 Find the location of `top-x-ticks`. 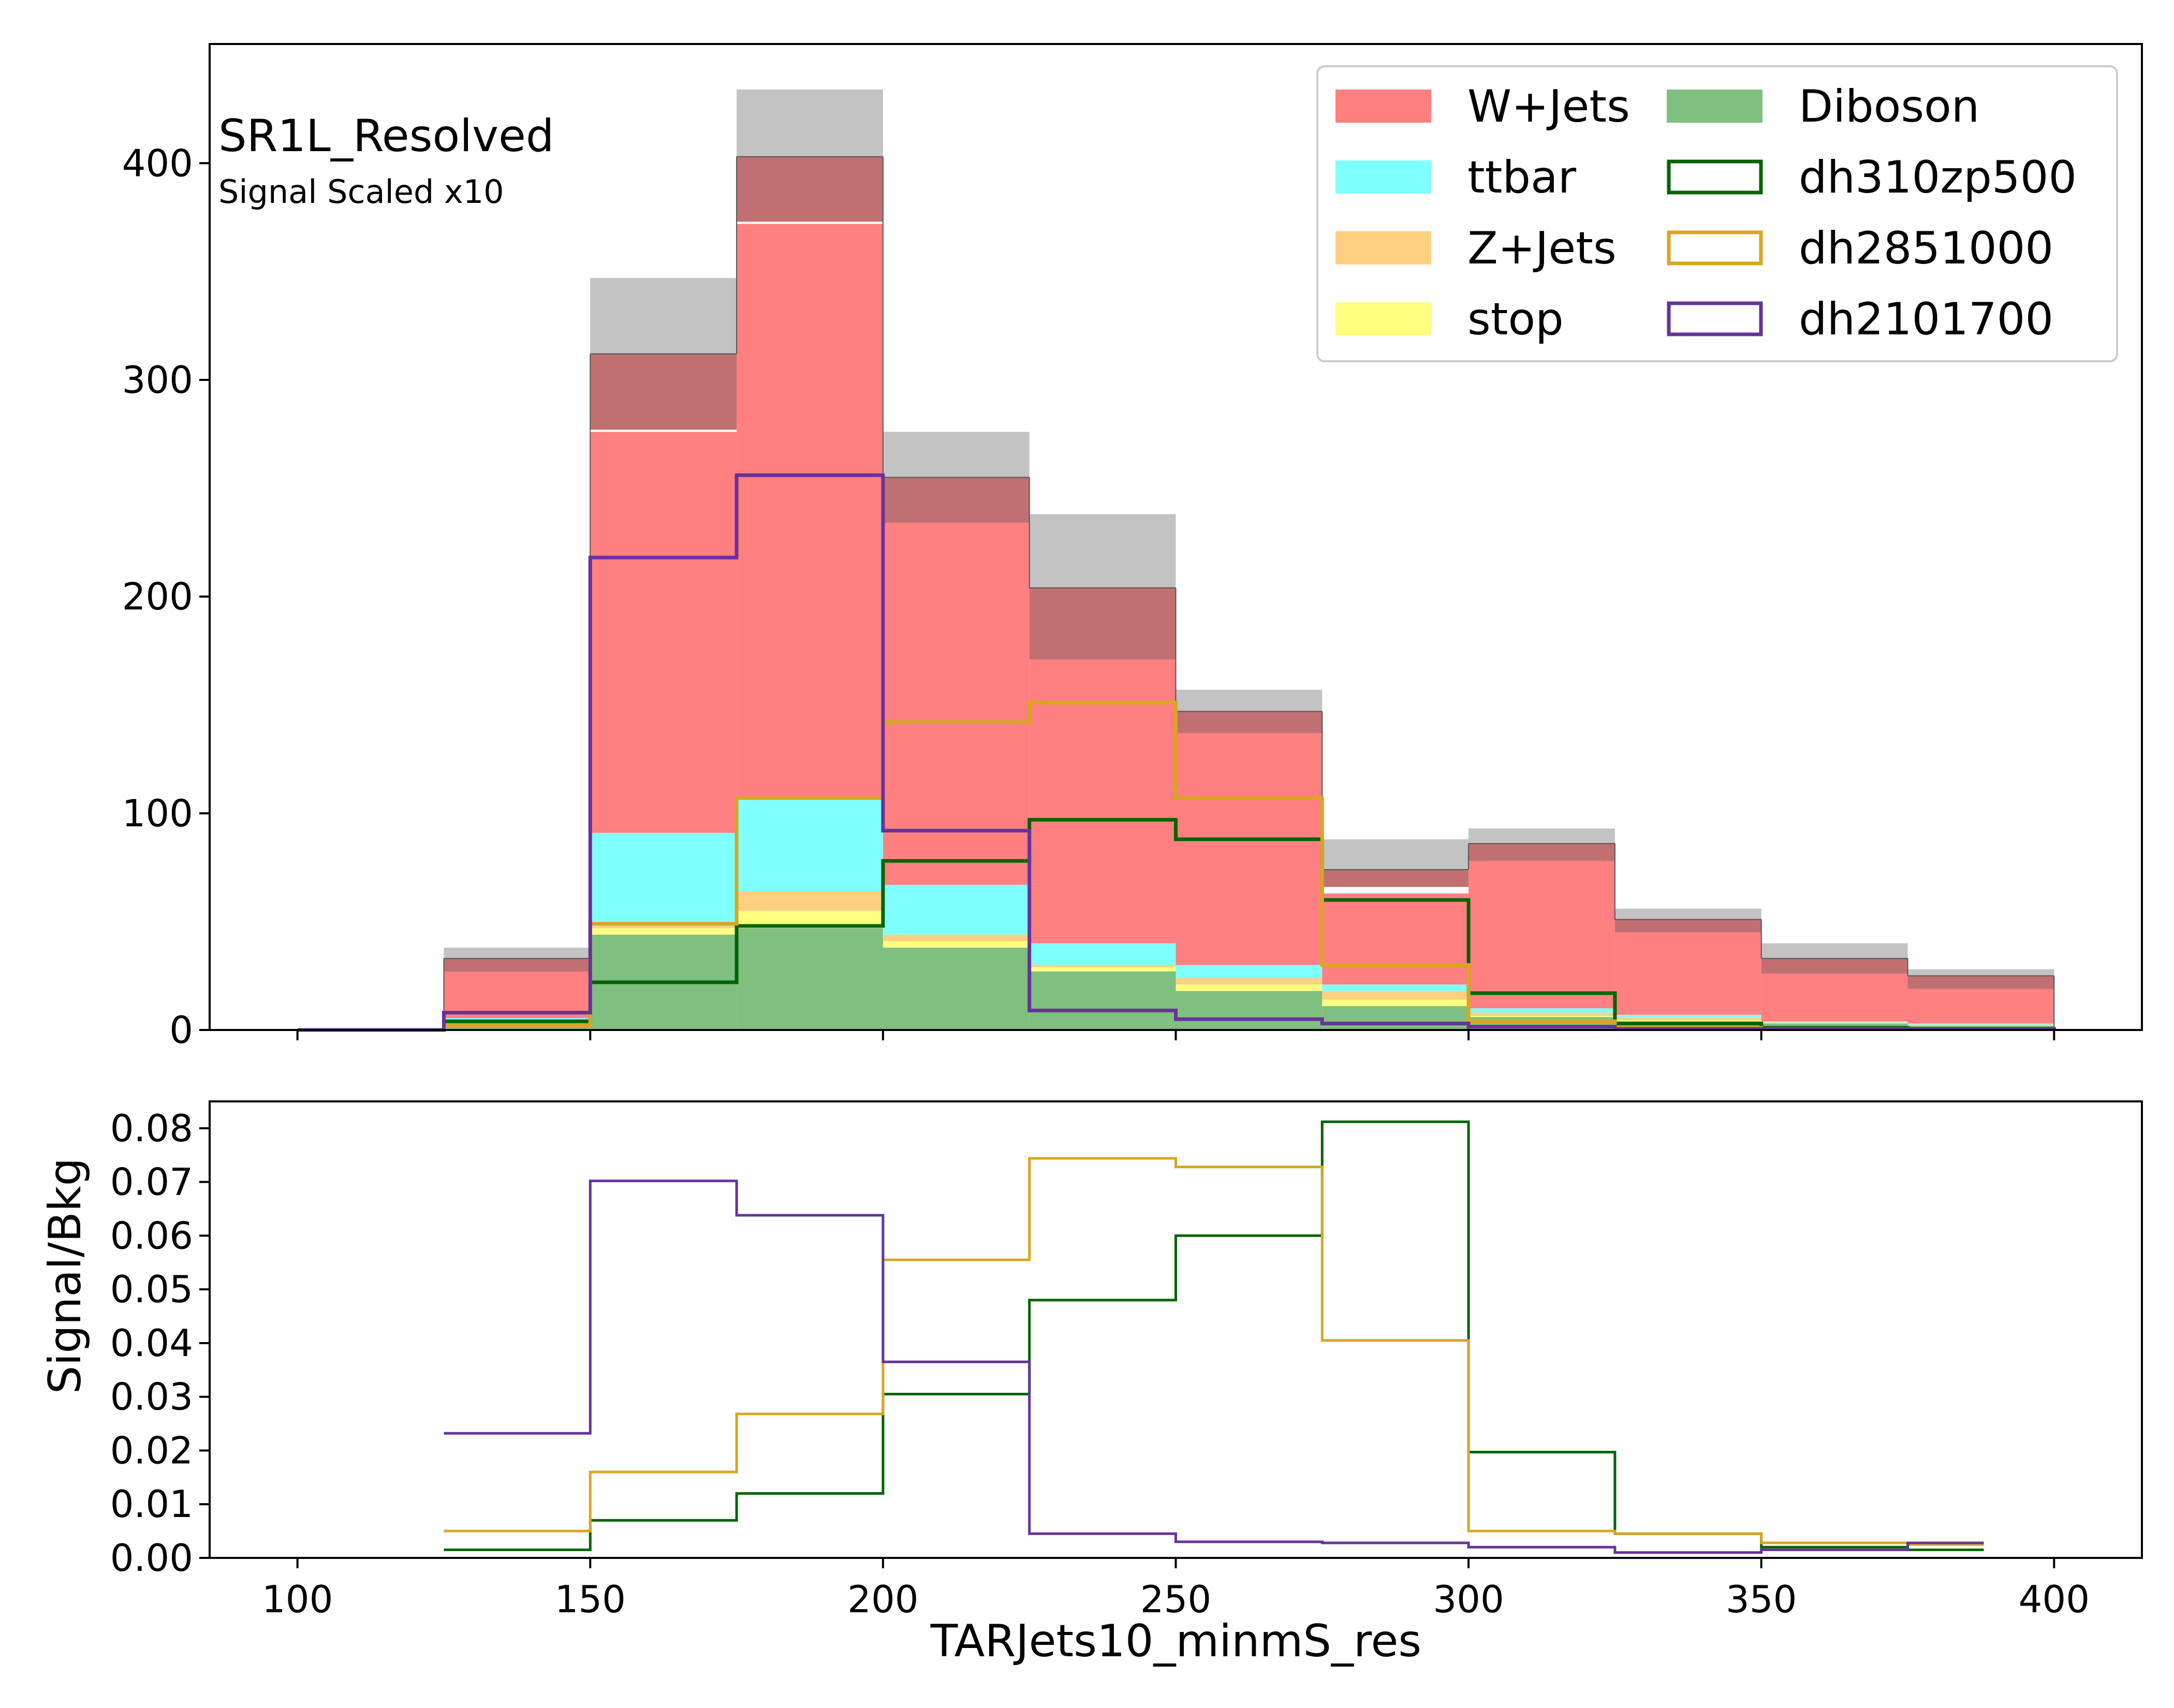

top-x-ticks is located at coordinates (1175, 1035).